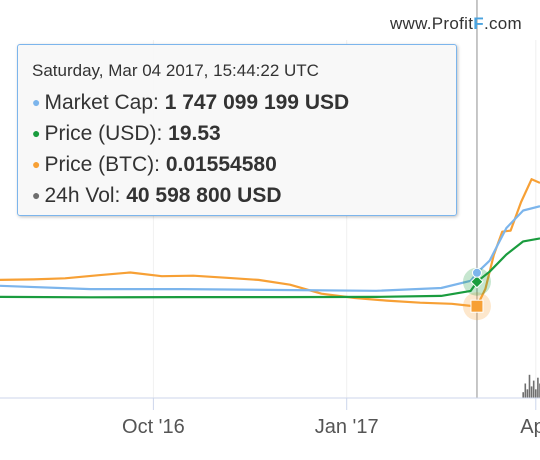 The image size is (540, 460). I want to click on tooltip-value: 1 747 099 199 USD, so click(257, 102).